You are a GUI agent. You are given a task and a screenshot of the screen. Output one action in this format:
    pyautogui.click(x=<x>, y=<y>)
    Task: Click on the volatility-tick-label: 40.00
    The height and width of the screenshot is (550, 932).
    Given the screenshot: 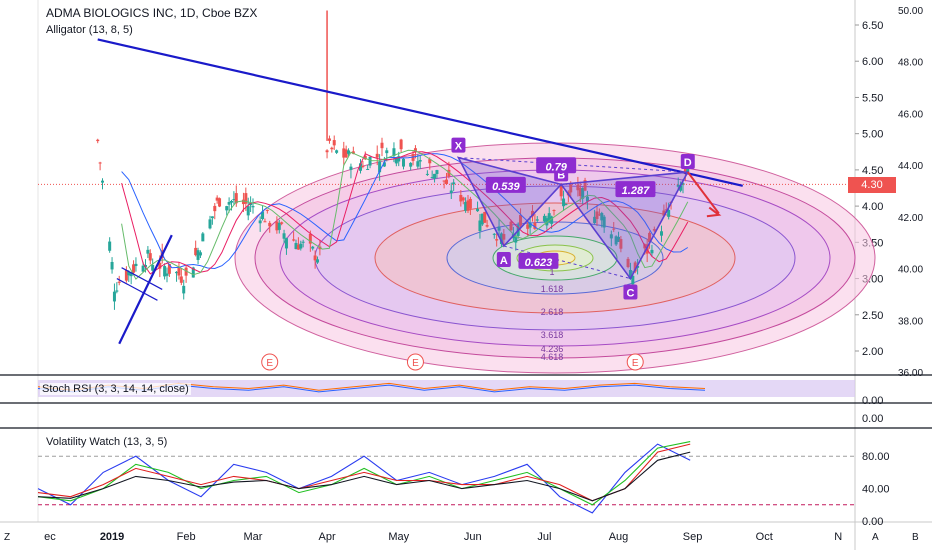 What is the action you would take?
    pyautogui.click(x=876, y=490)
    